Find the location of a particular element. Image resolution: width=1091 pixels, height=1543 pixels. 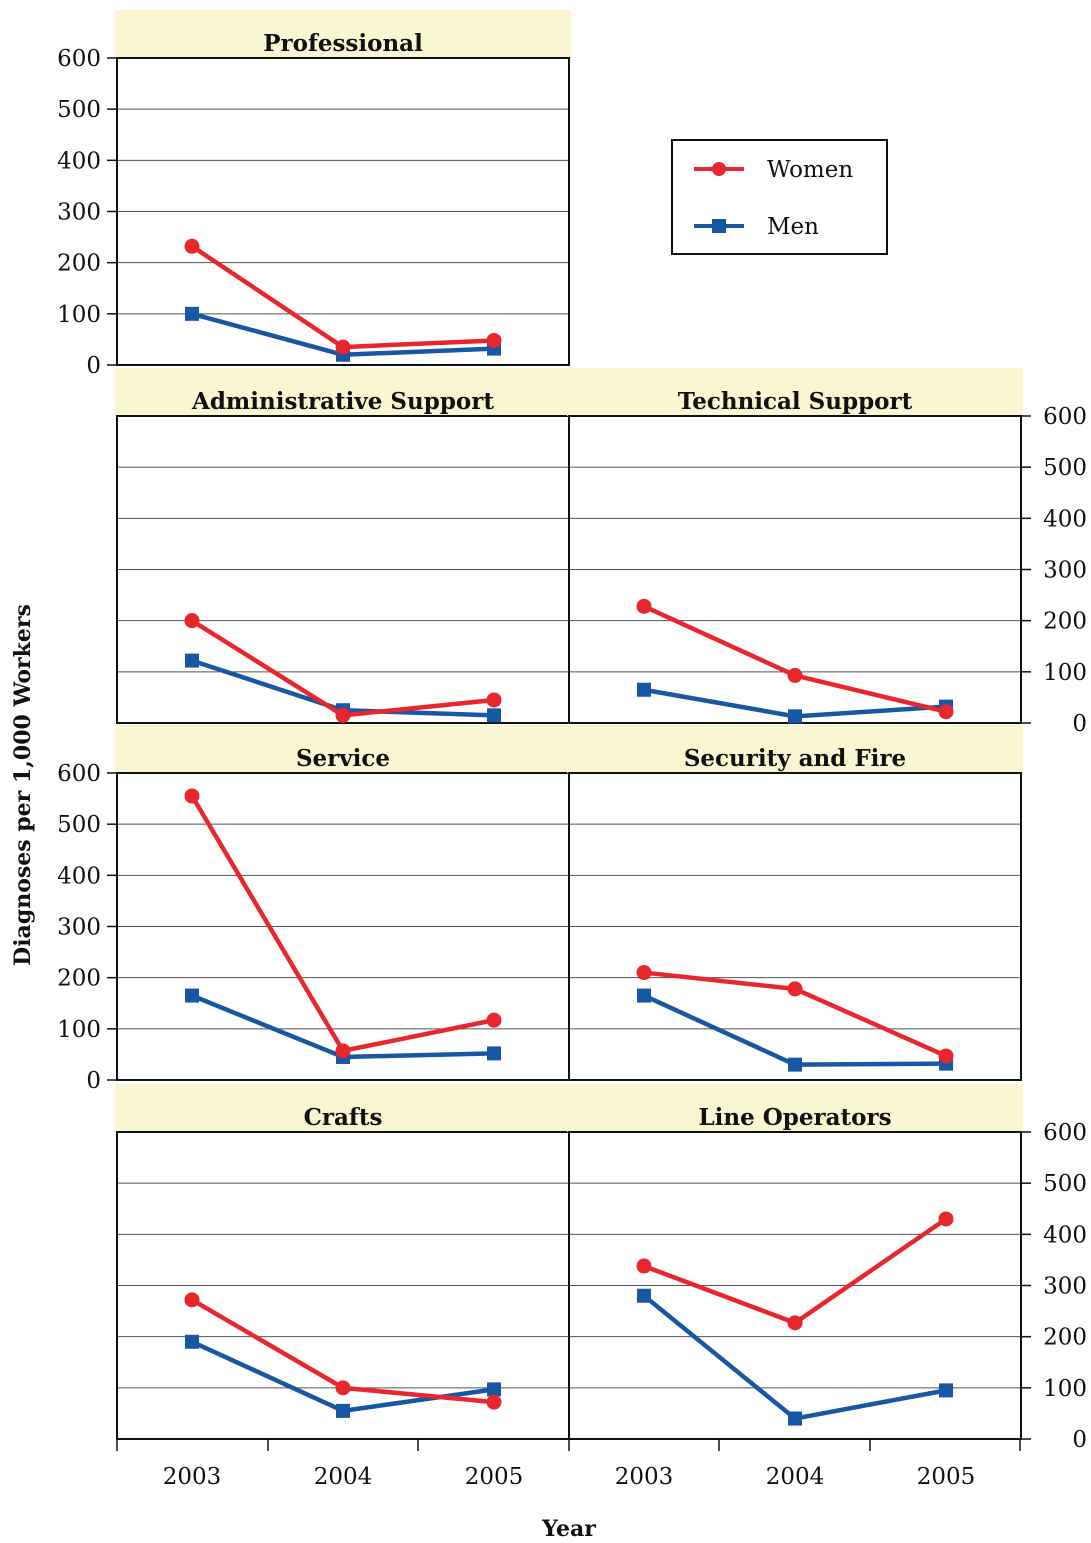

panel-service: Service is located at coordinates (343, 903).